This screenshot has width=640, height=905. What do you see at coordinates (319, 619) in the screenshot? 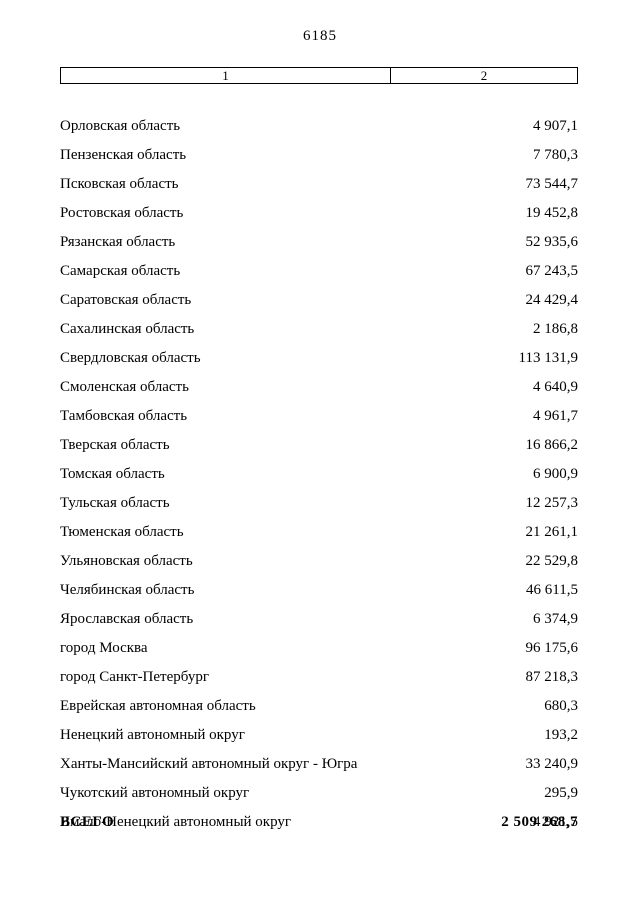
I see `table-row: Ярославская область 6 374,9` at bounding box center [319, 619].